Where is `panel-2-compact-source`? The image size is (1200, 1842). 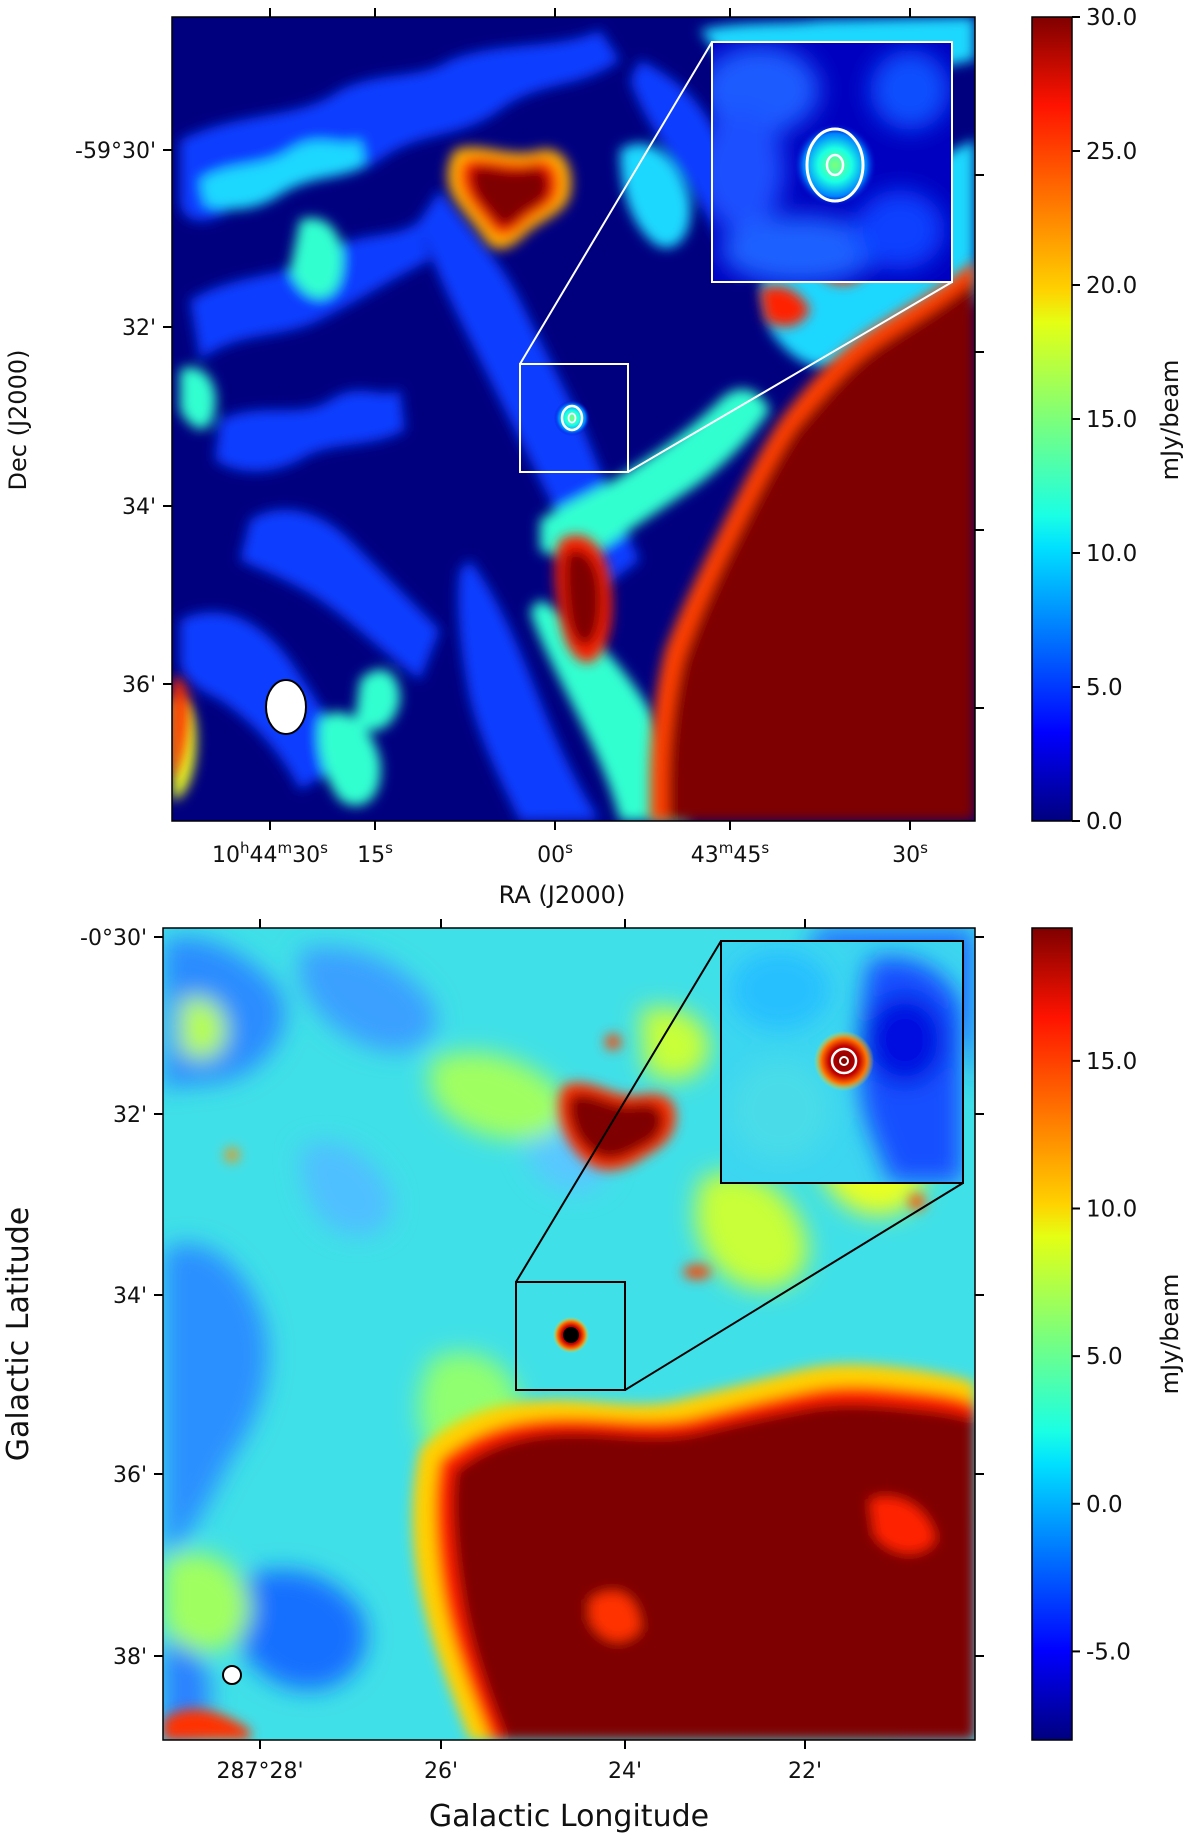 panel-2-compact-source is located at coordinates (571, 1335).